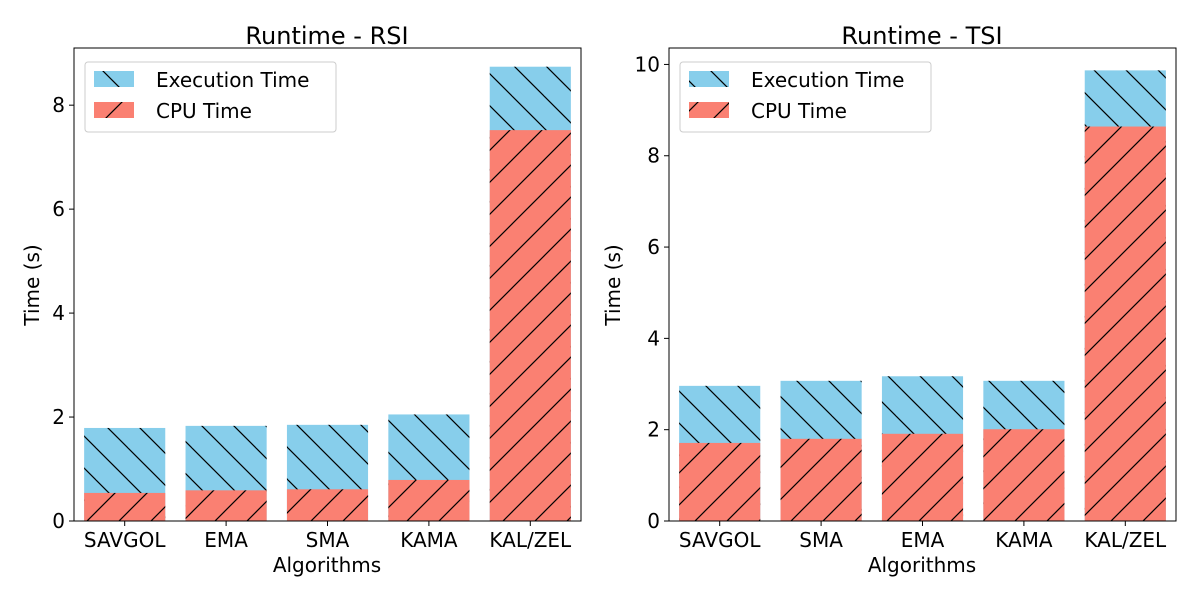 The height and width of the screenshot is (600, 1200). I want to click on y-axis-ticks: 0 2 4 6 8, so click(63, 313).